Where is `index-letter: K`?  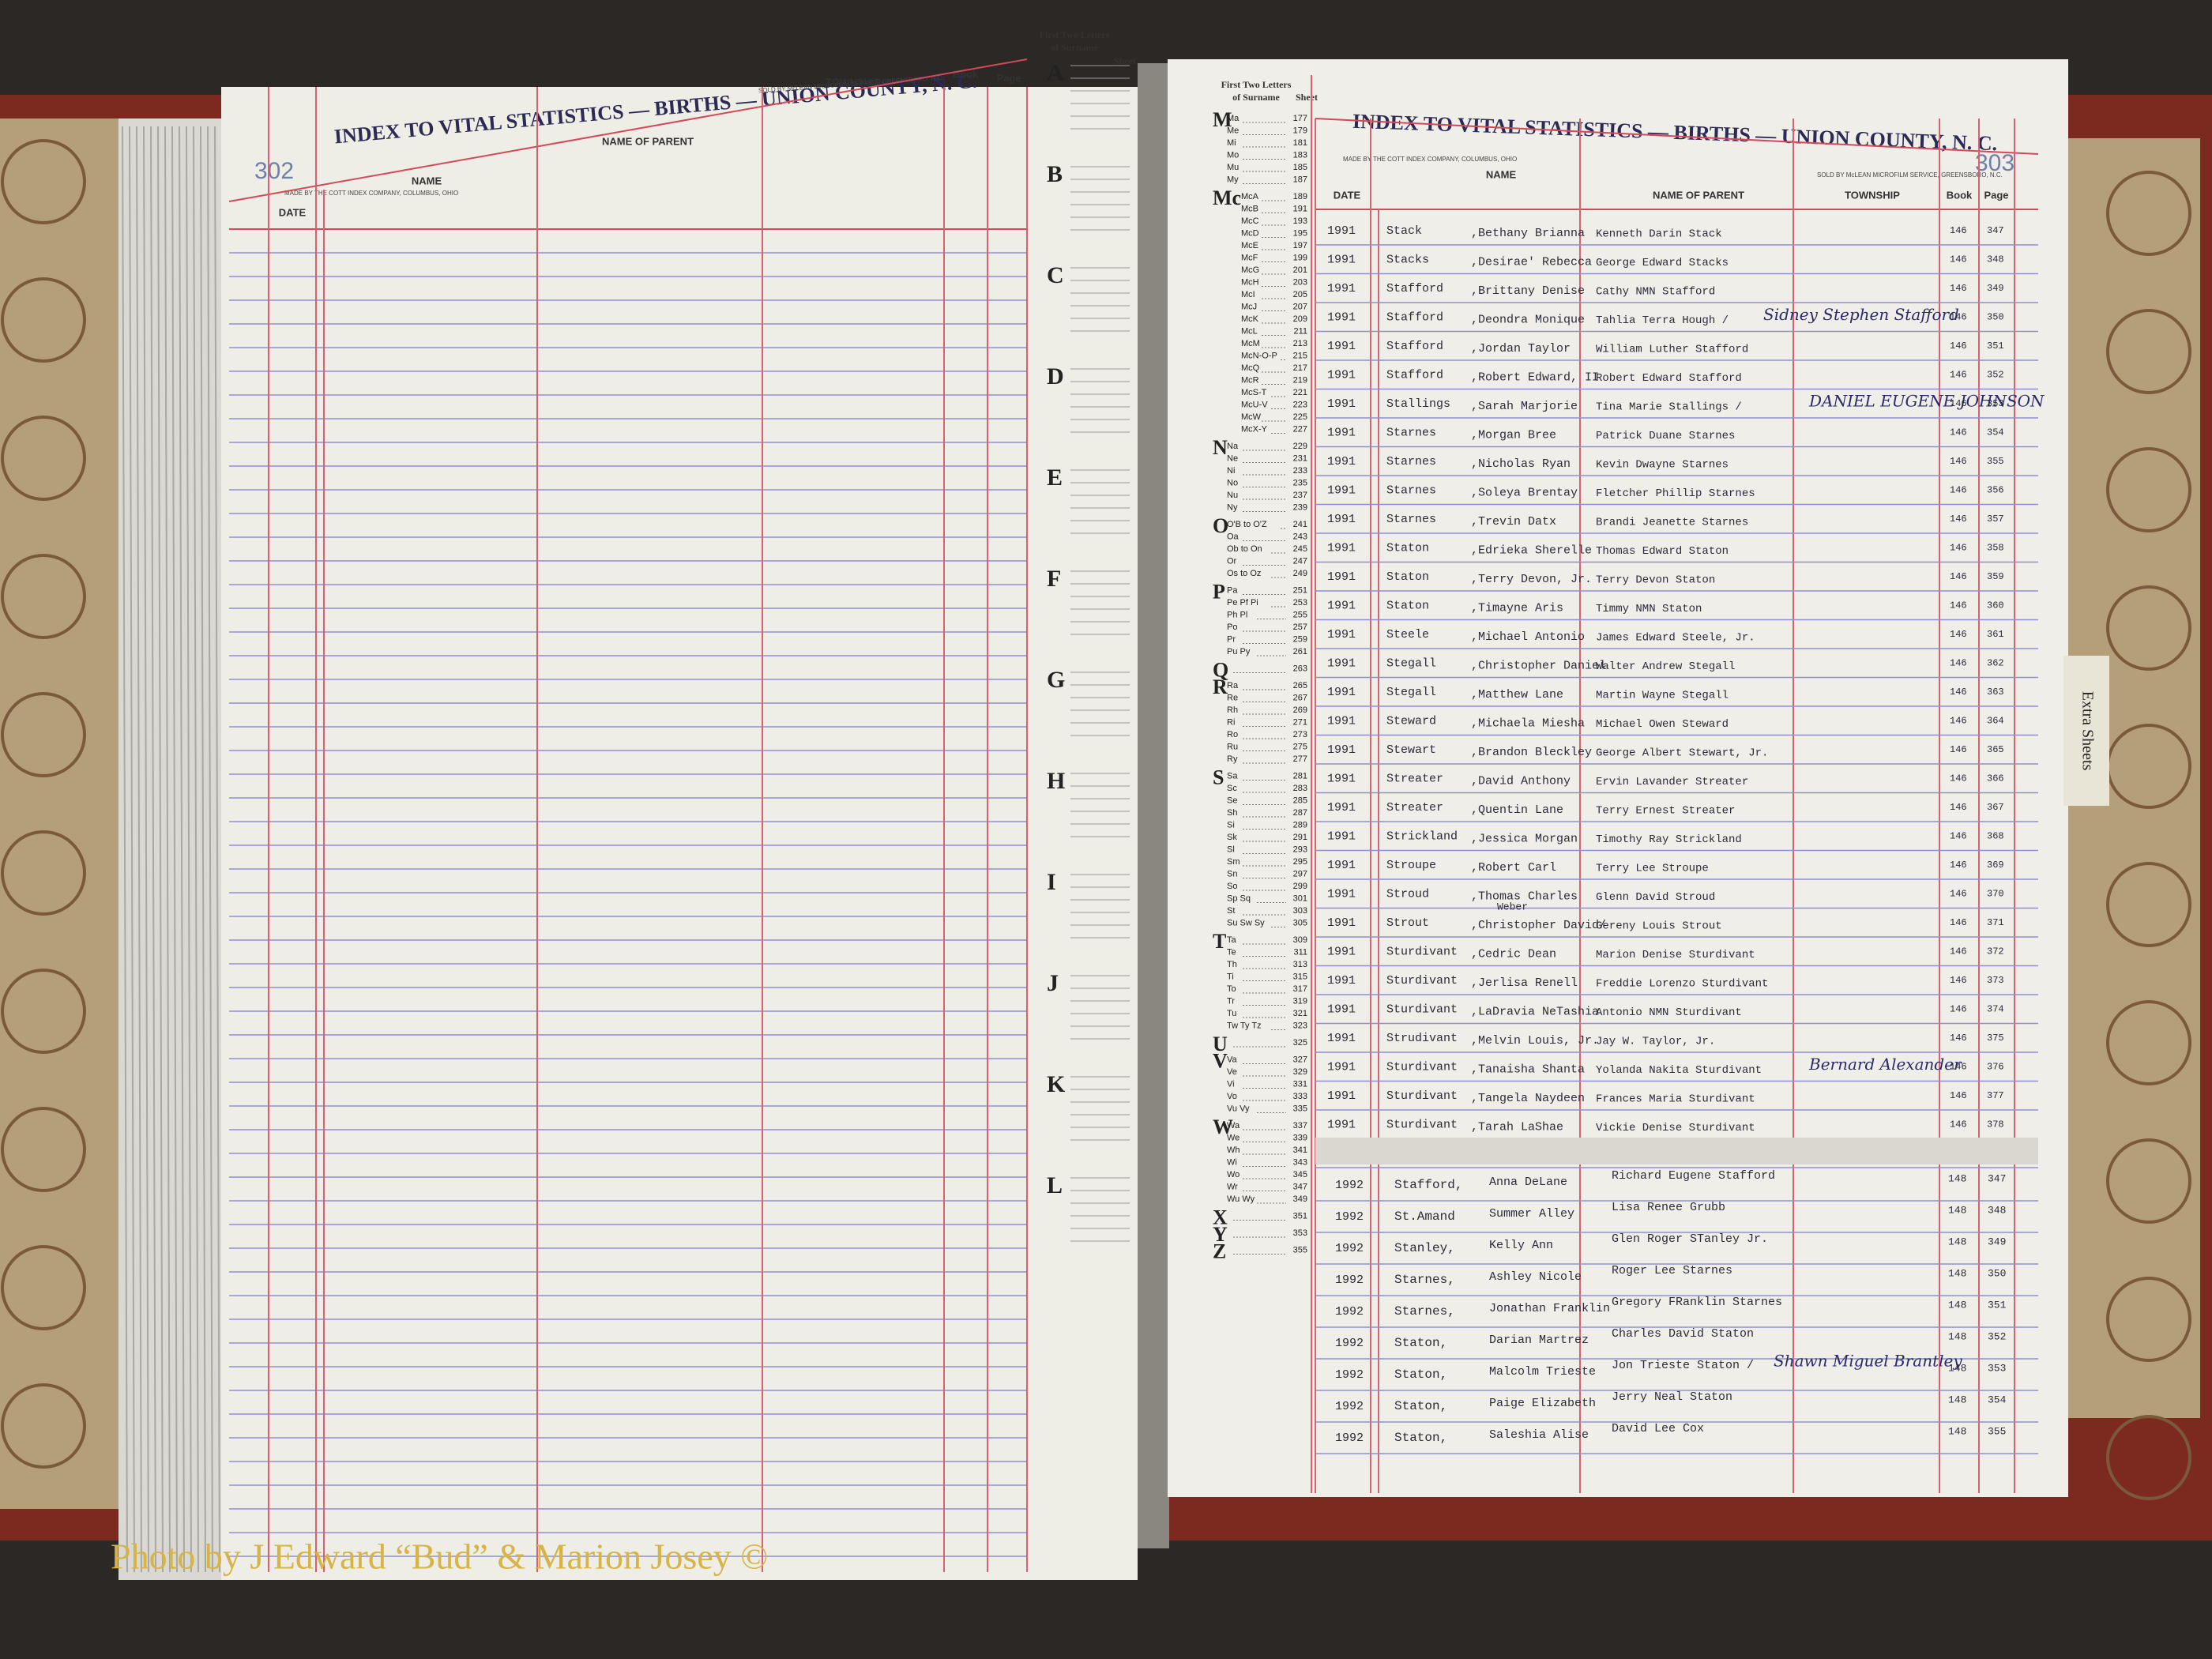
index-letter: K is located at coordinates (1056, 1084).